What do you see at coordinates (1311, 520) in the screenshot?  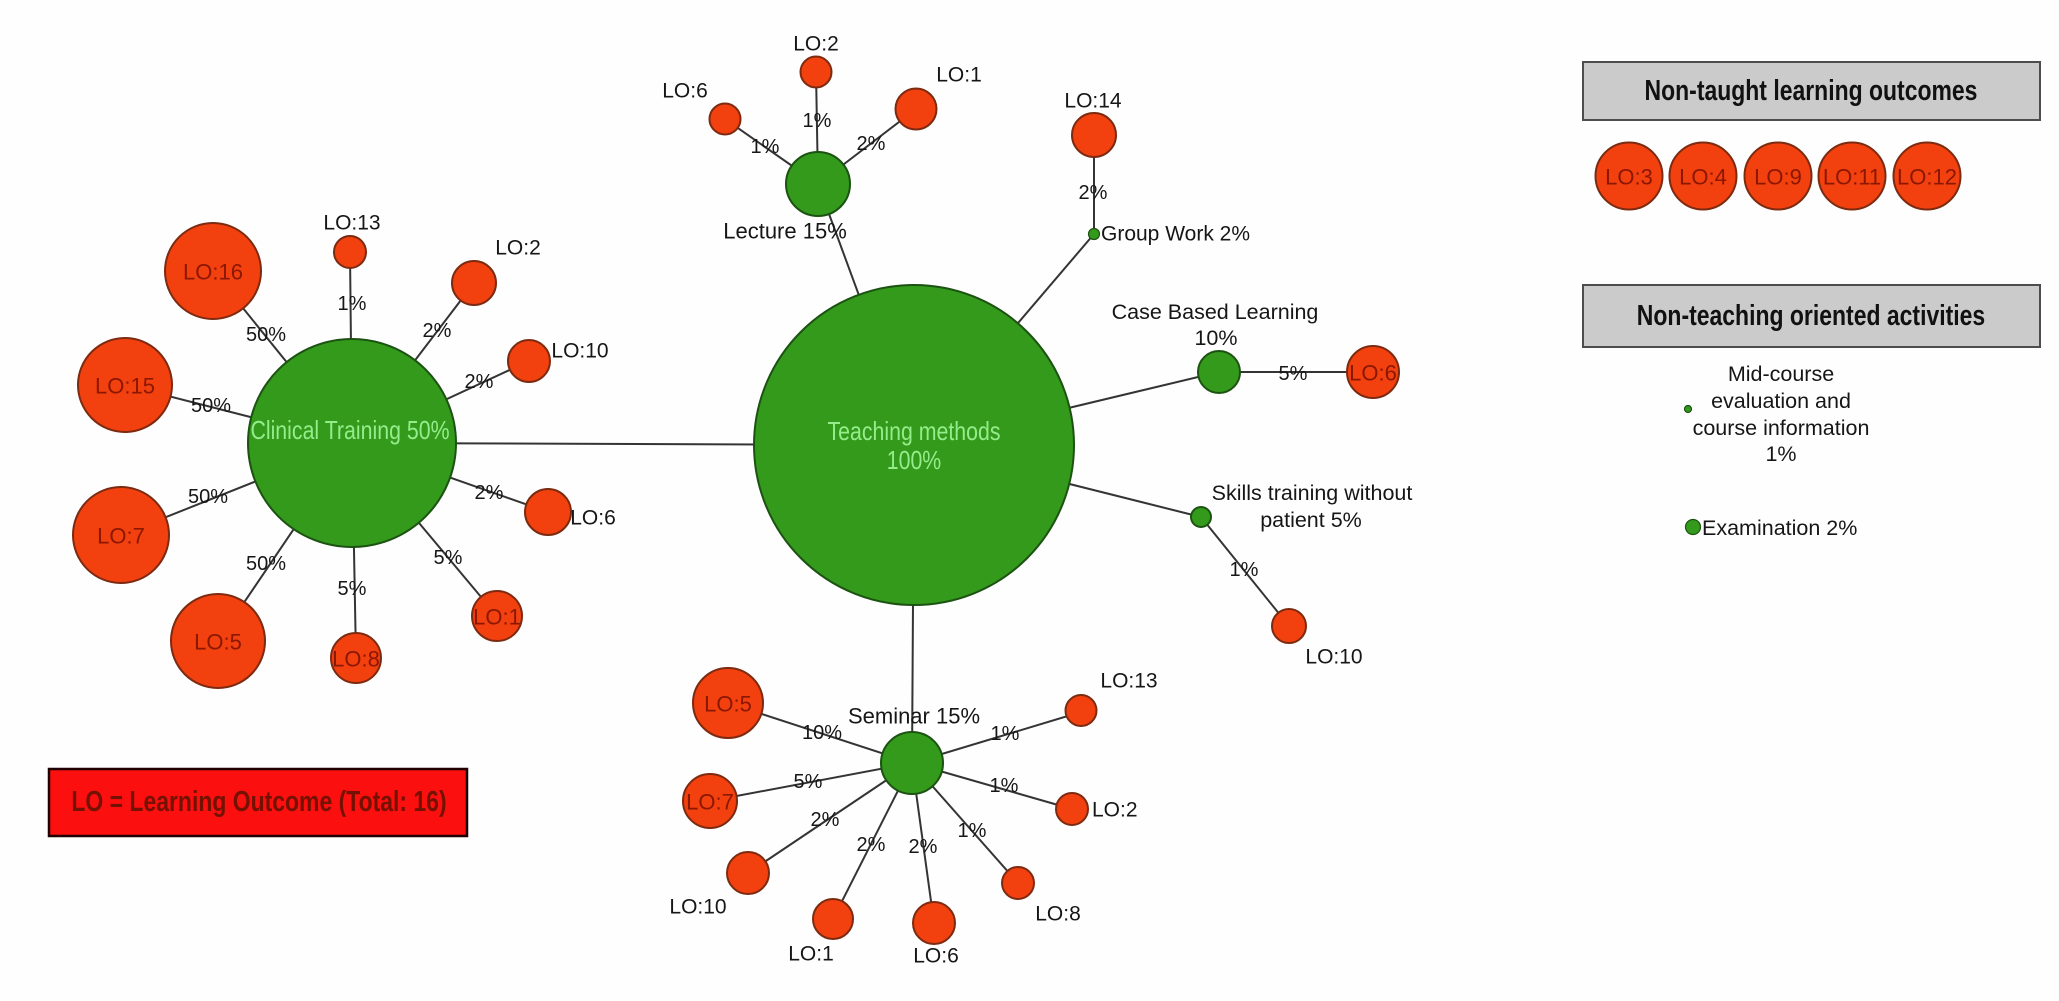 I see `svg-text: patient 5%` at bounding box center [1311, 520].